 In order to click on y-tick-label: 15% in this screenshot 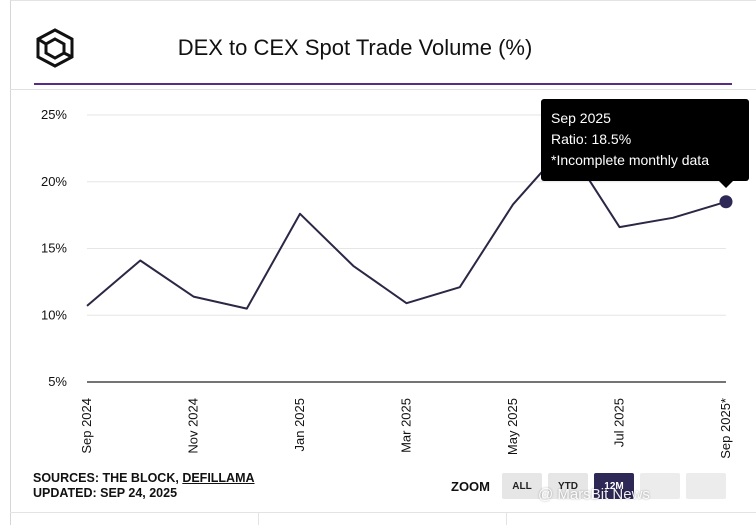, I will do `click(54, 248)`.